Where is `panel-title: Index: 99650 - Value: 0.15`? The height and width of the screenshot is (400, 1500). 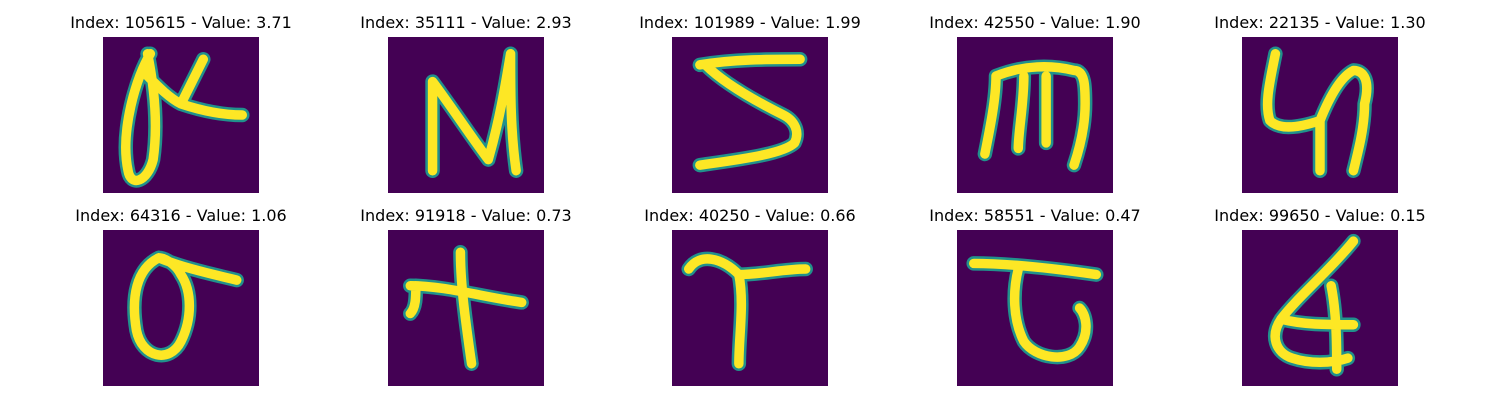
panel-title: Index: 99650 - Value: 0.15 is located at coordinates (1320, 215).